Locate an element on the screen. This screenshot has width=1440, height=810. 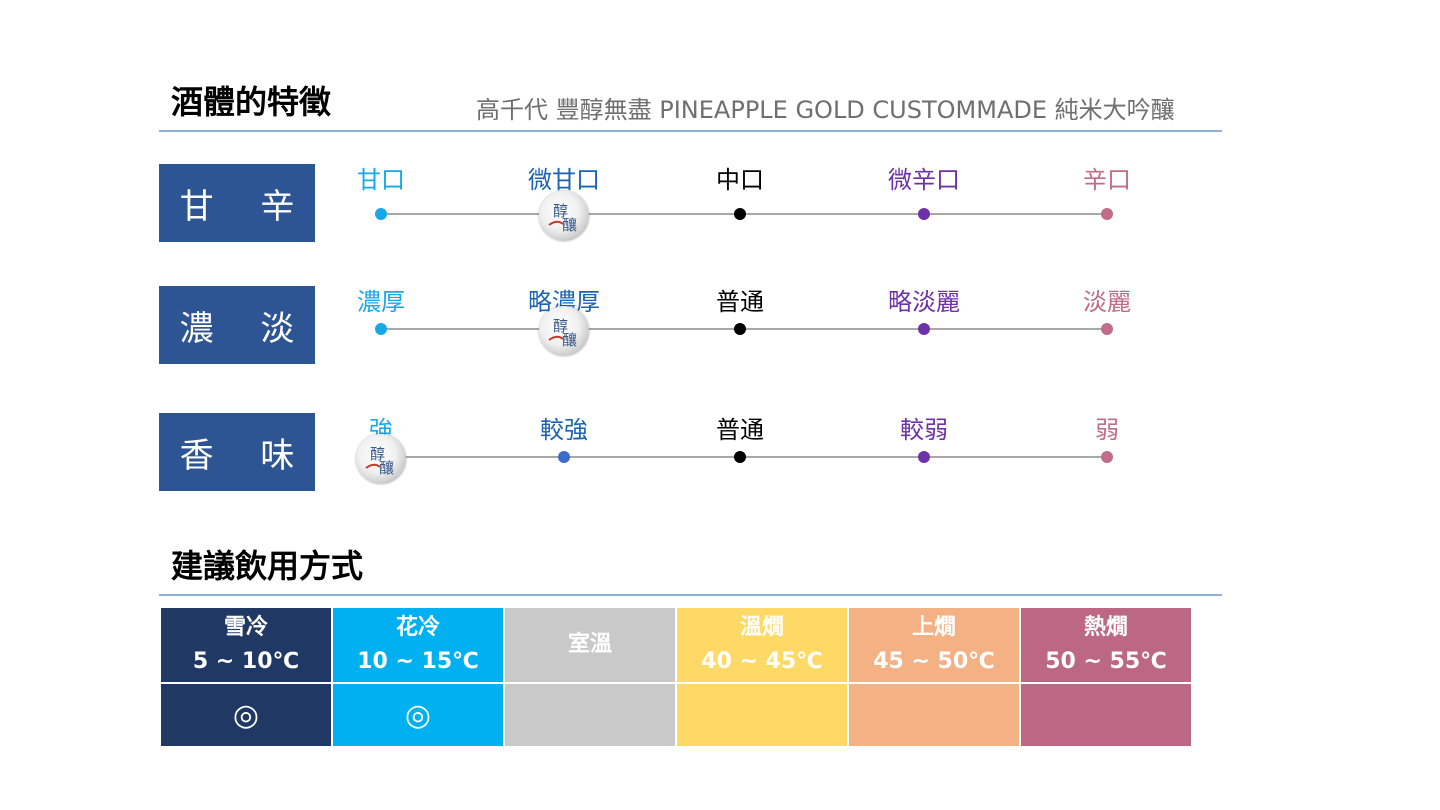
scale-level-label: 較強 is located at coordinates (564, 430).